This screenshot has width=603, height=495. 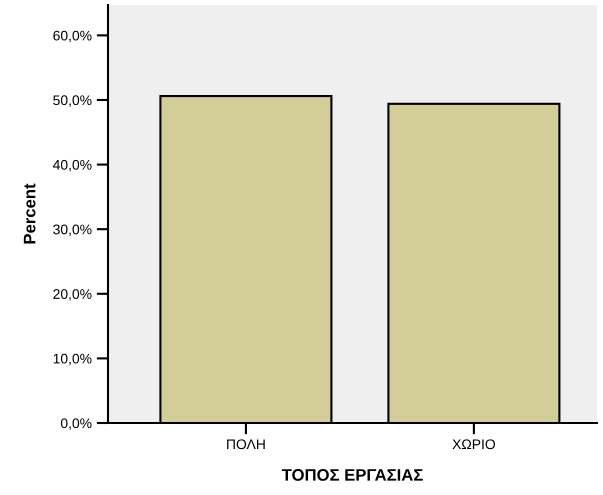 What do you see at coordinates (474, 444) in the screenshot?
I see `x-tick-label: ΧΩΡΙΟ` at bounding box center [474, 444].